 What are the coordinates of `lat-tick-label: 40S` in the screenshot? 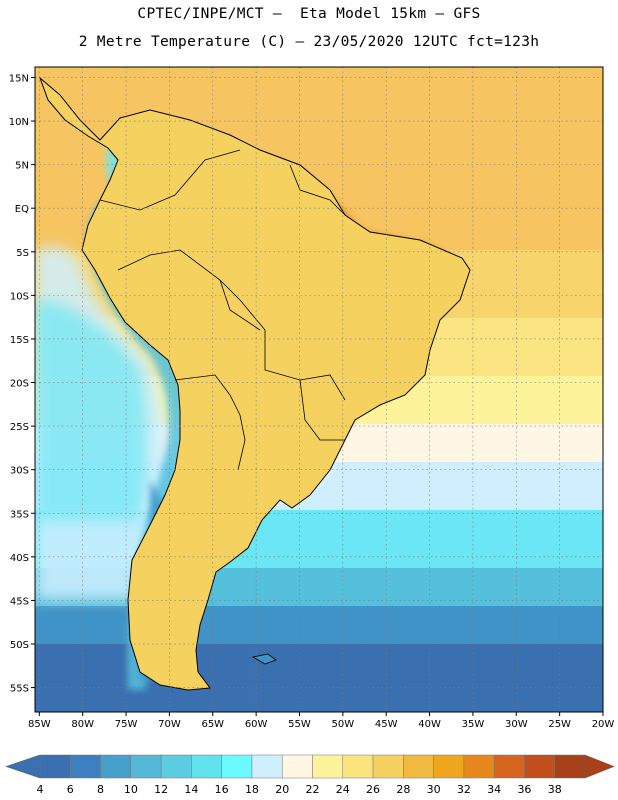 It's located at (19, 558).